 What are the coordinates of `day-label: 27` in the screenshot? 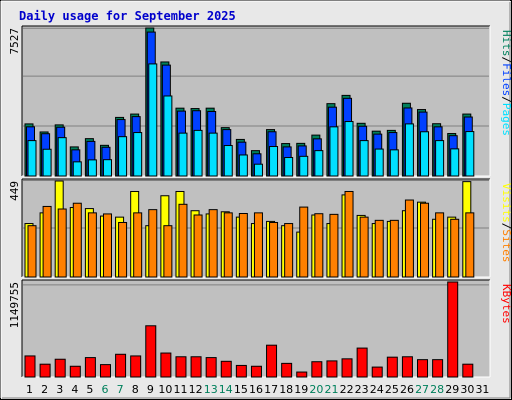 It's located at (422, 389).